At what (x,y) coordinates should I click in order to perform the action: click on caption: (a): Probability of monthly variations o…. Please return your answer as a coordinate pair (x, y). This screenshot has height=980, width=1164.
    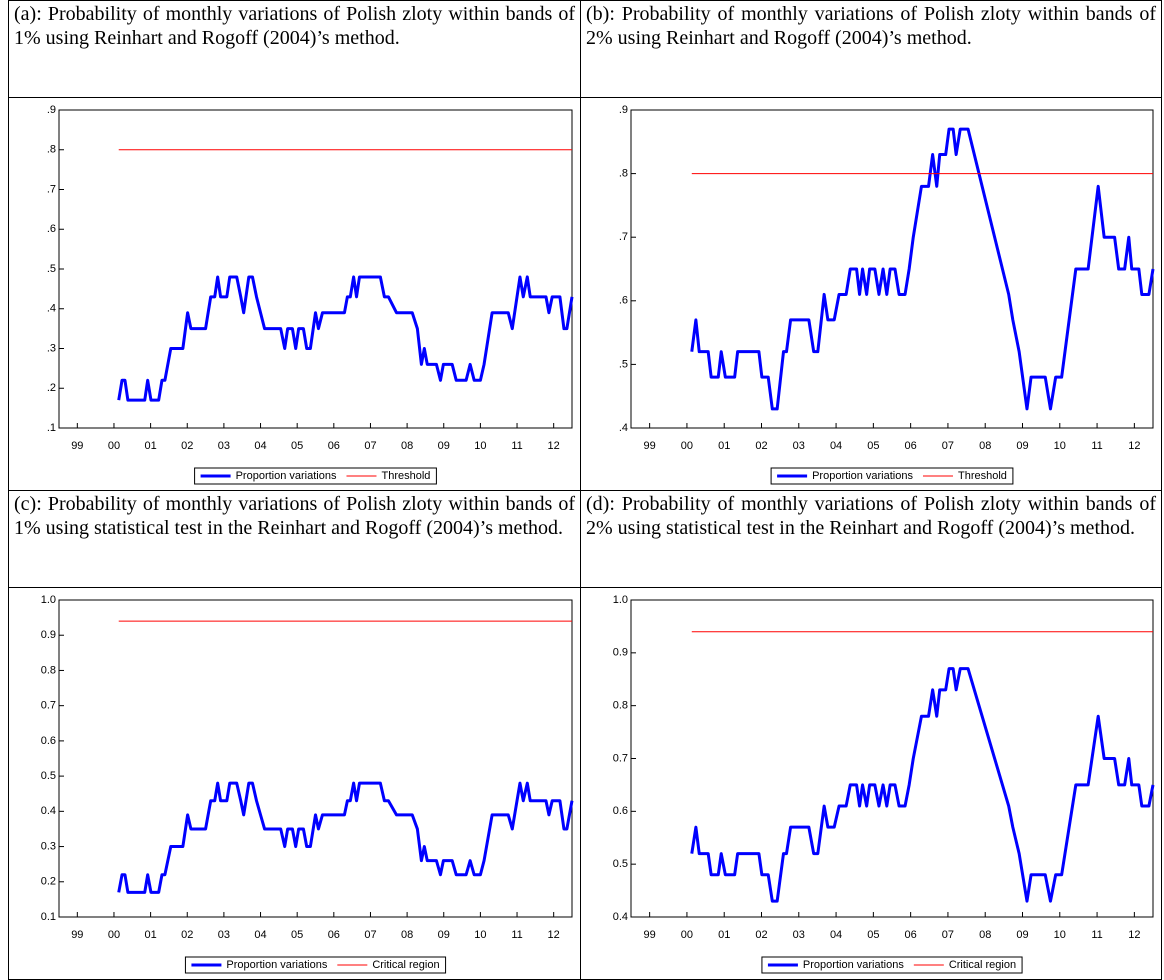
    Looking at the image, I should click on (294, 49).